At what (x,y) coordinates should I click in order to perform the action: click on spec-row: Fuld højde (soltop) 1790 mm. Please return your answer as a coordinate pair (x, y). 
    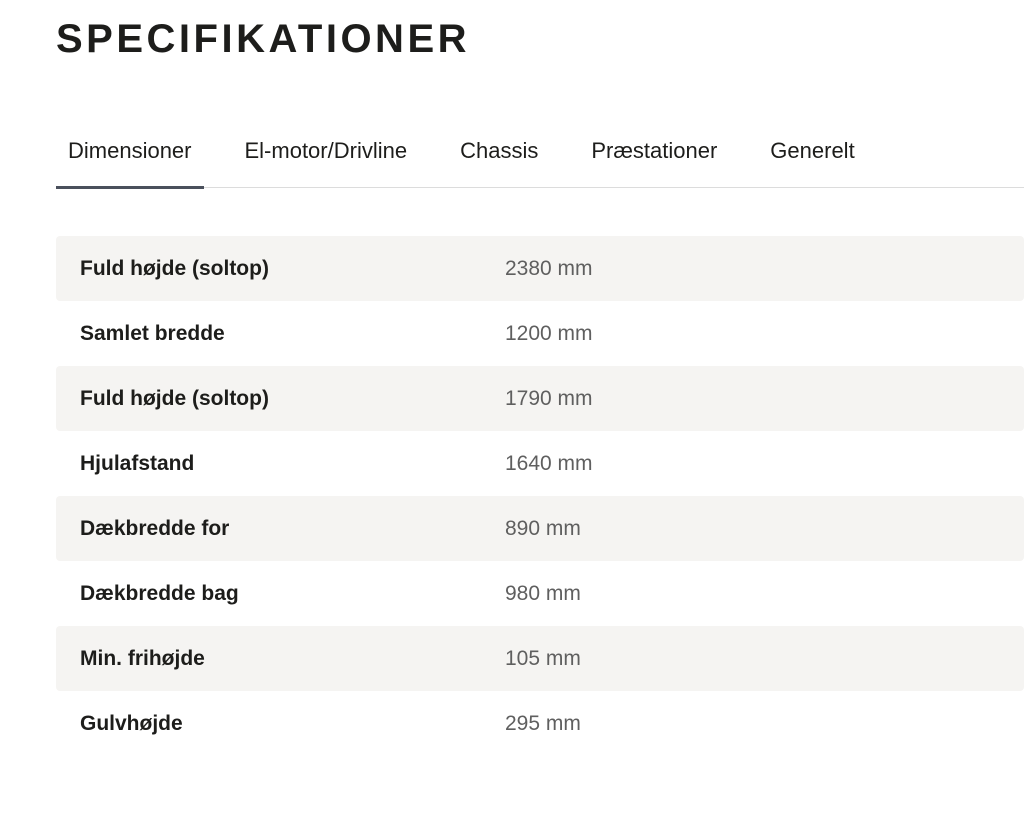
    Looking at the image, I should click on (540, 398).